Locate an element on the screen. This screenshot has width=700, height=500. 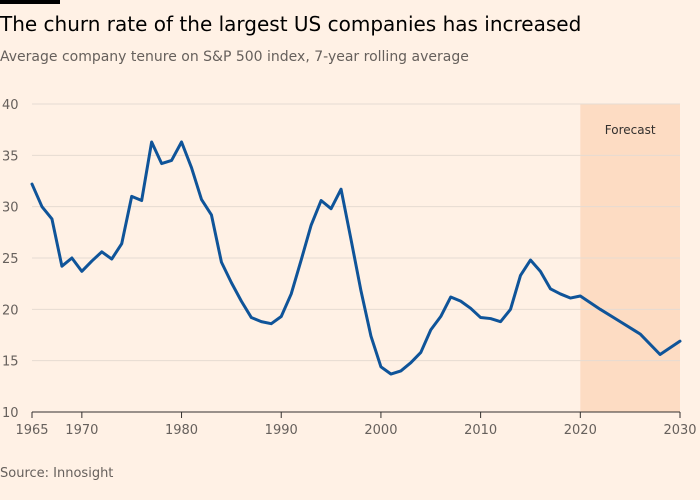
x-tick-label-1970: 1970 is located at coordinates (81, 430).